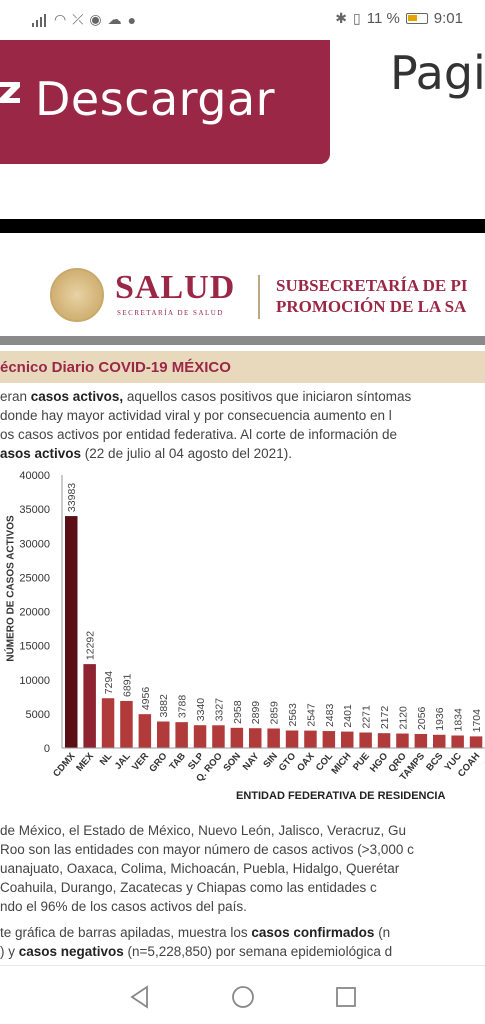 This screenshot has width=485, height=1024. I want to click on y-tick-label: 5000, so click(38, 715).